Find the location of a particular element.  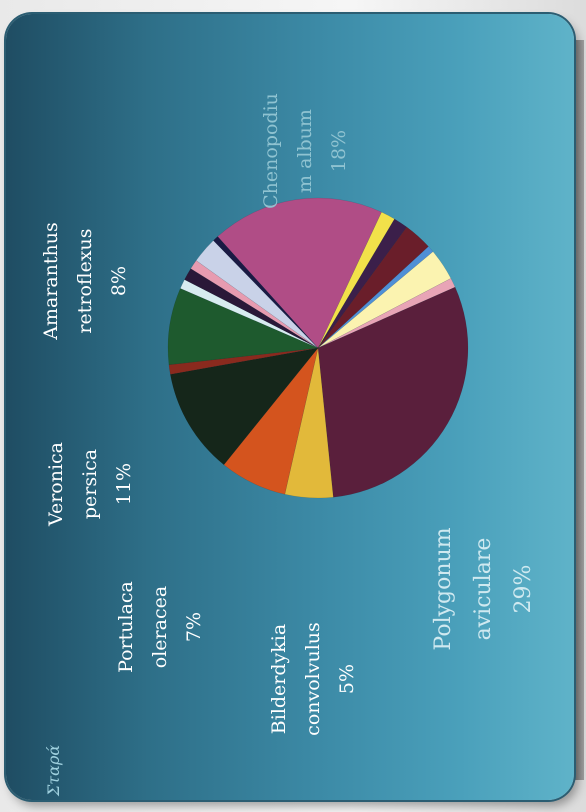

label-portulaca-line1: Portulaca is located at coordinates (126, 627).